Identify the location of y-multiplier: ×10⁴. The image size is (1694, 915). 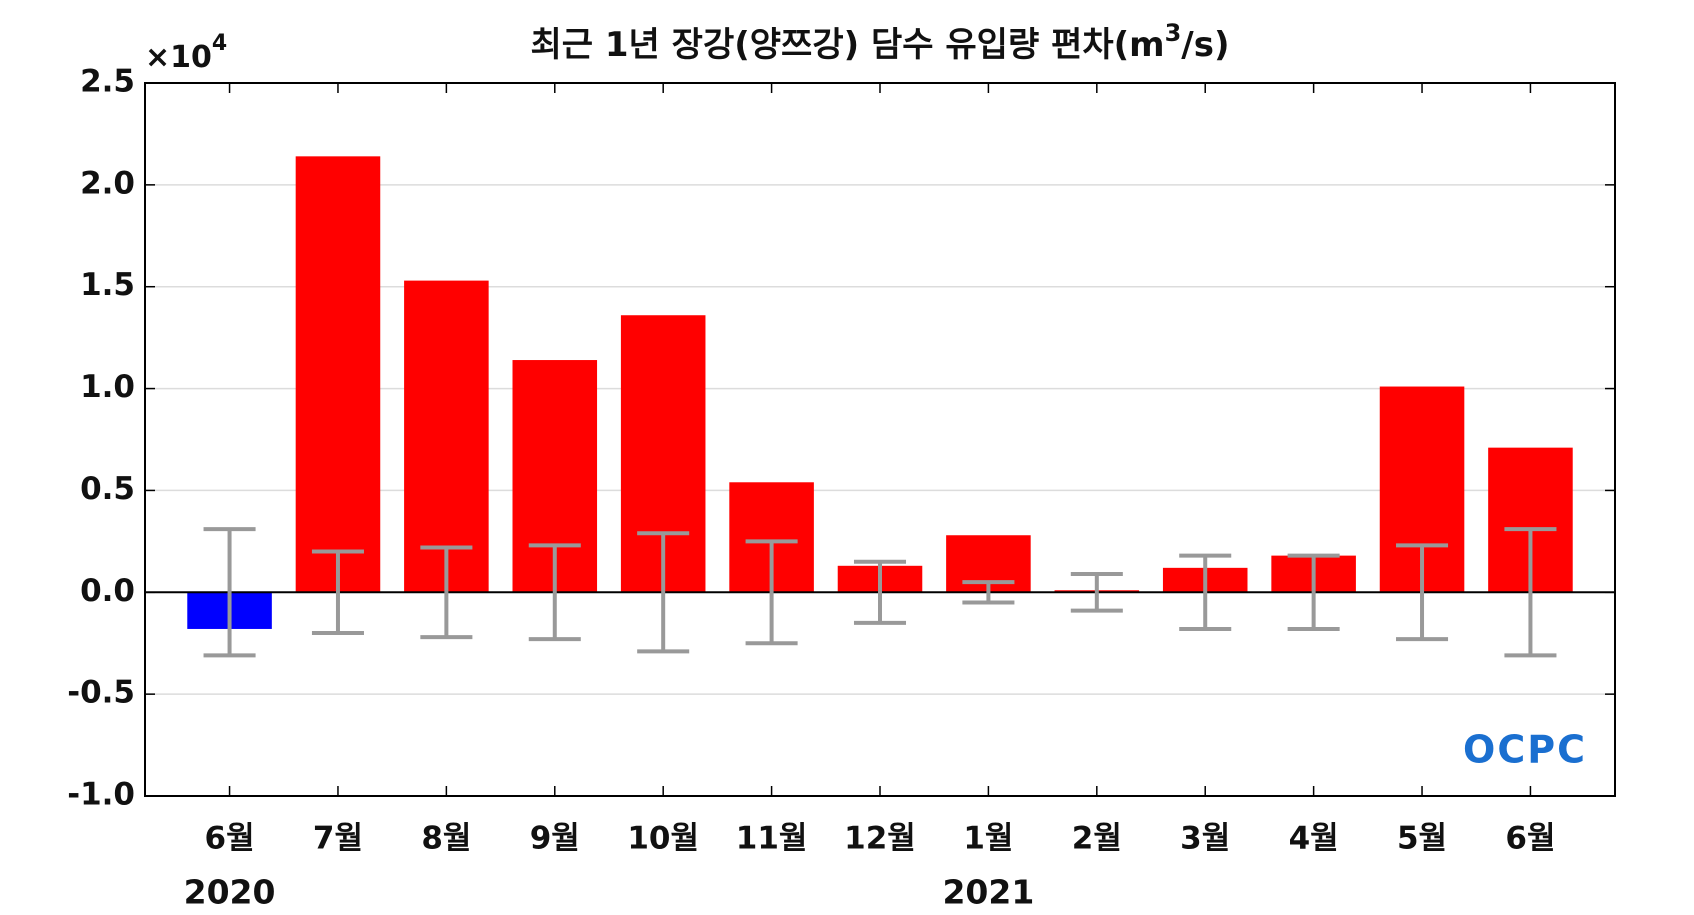
(186, 53).